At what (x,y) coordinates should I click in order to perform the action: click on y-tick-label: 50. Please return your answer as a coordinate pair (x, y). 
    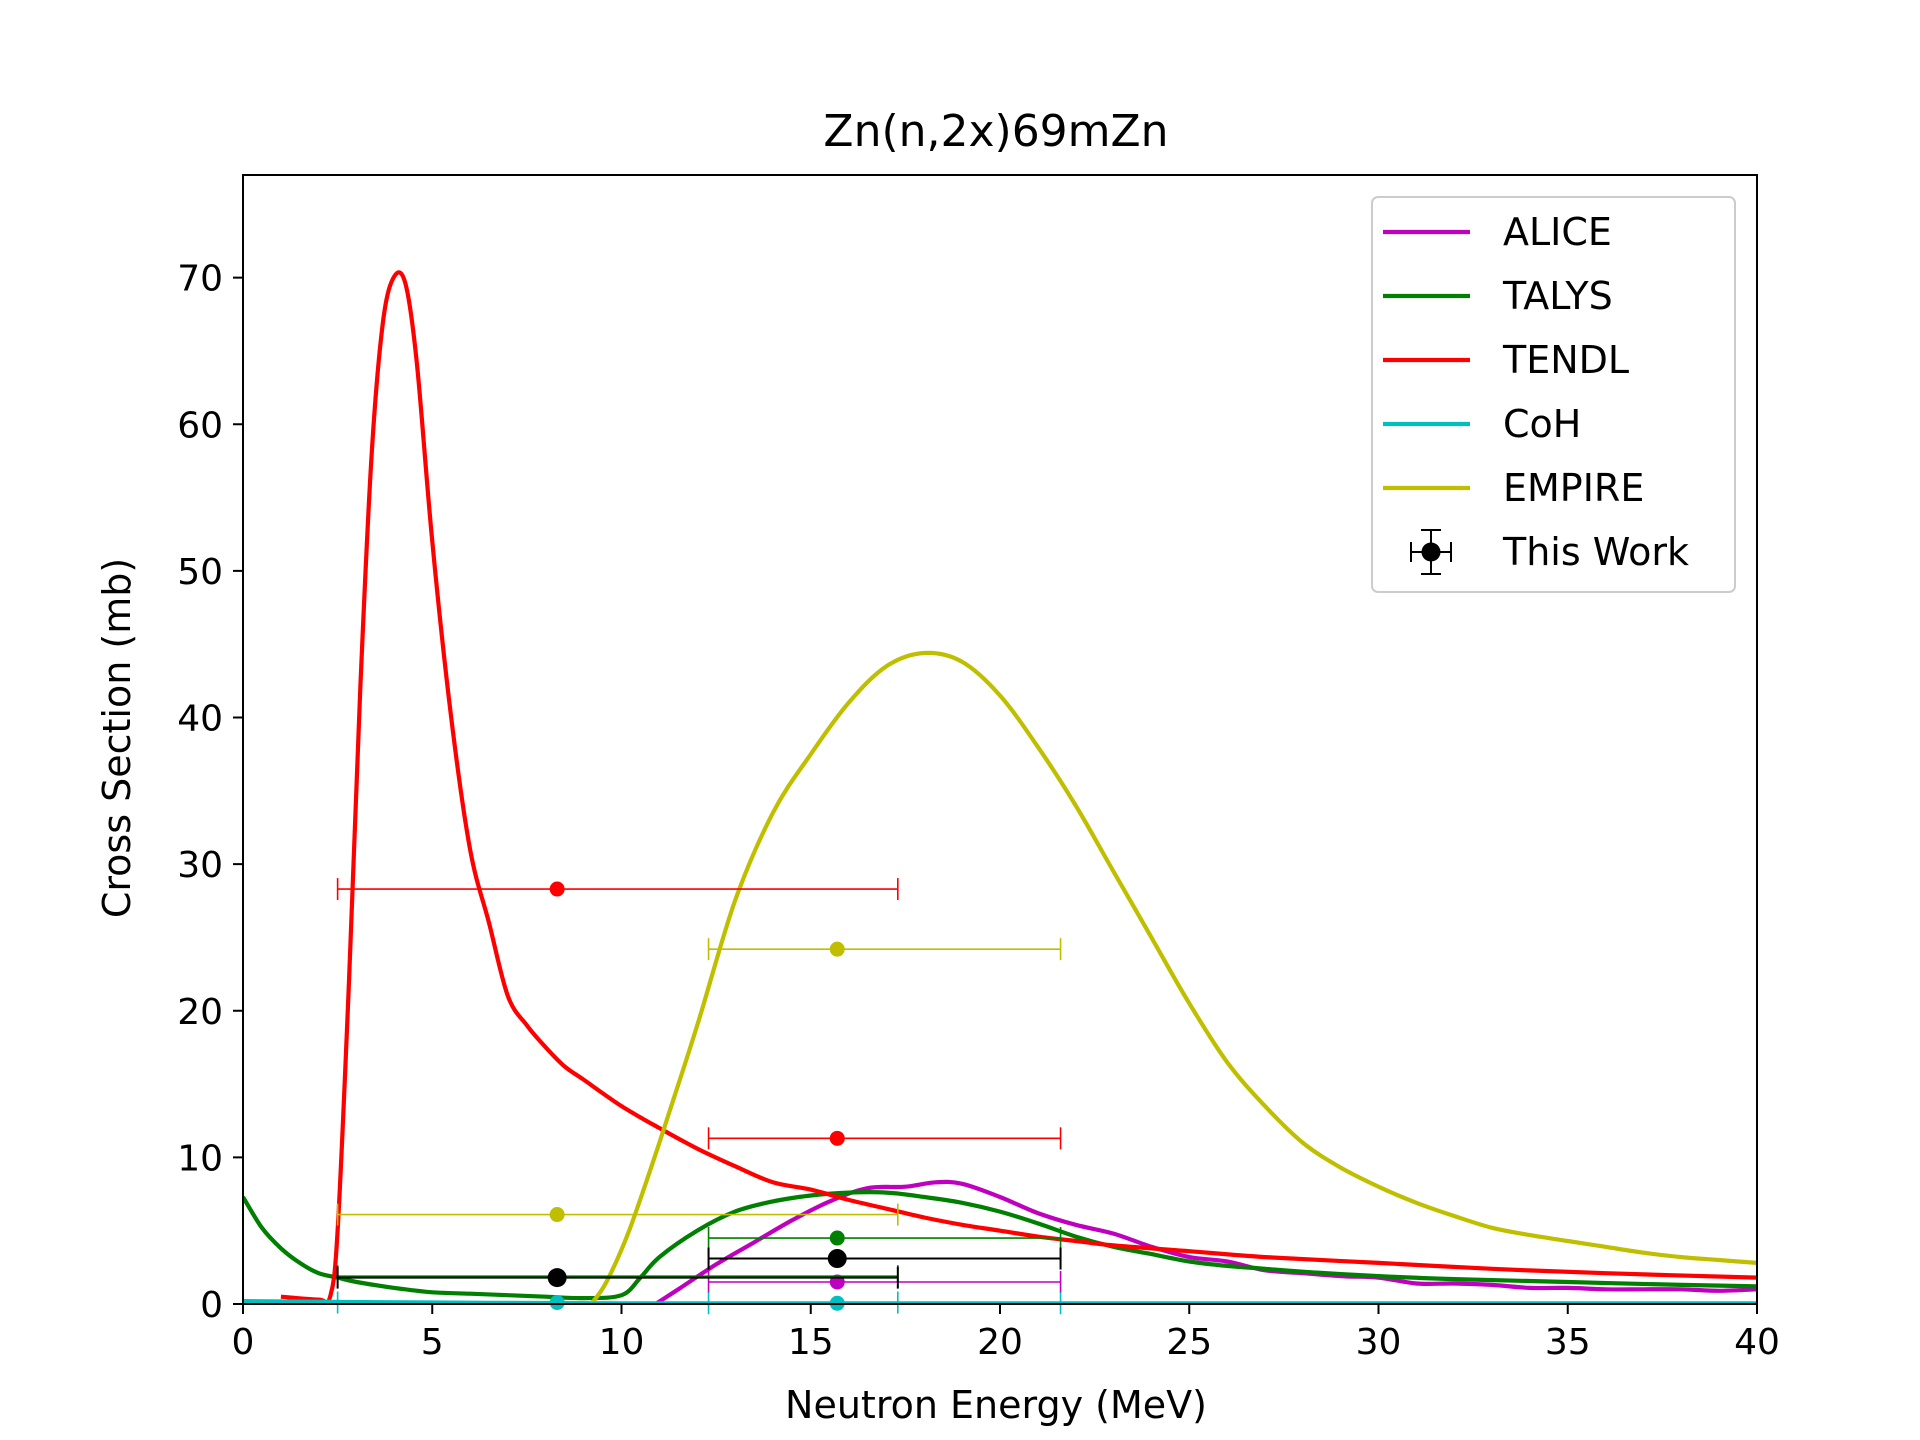
    Looking at the image, I should click on (200, 572).